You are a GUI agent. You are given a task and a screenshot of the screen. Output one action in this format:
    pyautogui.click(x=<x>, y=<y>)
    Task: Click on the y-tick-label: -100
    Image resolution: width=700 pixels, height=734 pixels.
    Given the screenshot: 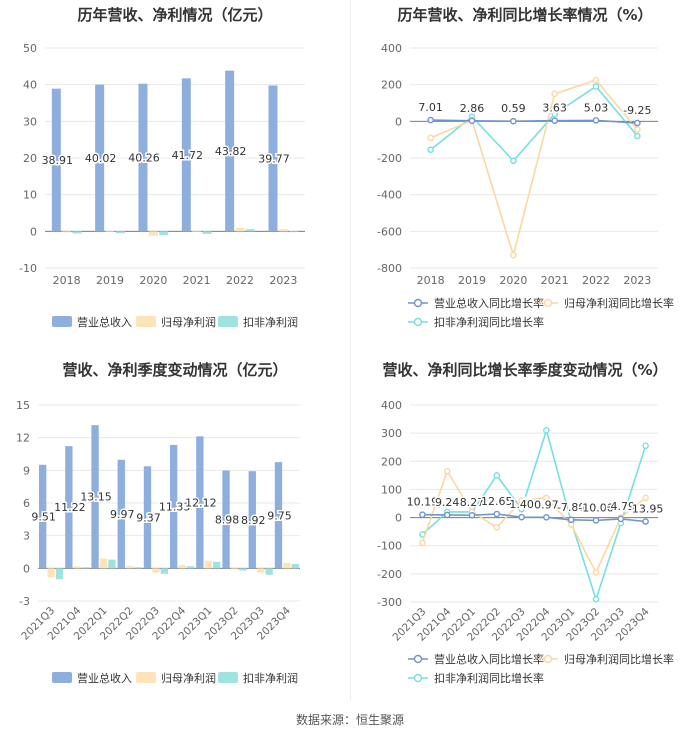 What is the action you would take?
    pyautogui.click(x=389, y=546)
    